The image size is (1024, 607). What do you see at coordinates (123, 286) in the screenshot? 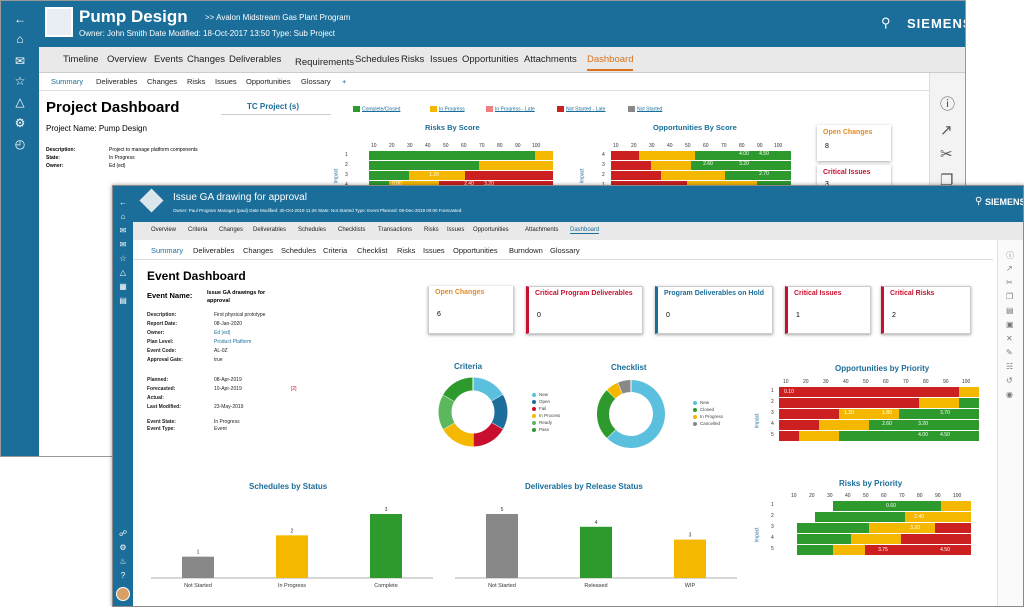
I see `calendar-icon: ▦` at bounding box center [123, 286].